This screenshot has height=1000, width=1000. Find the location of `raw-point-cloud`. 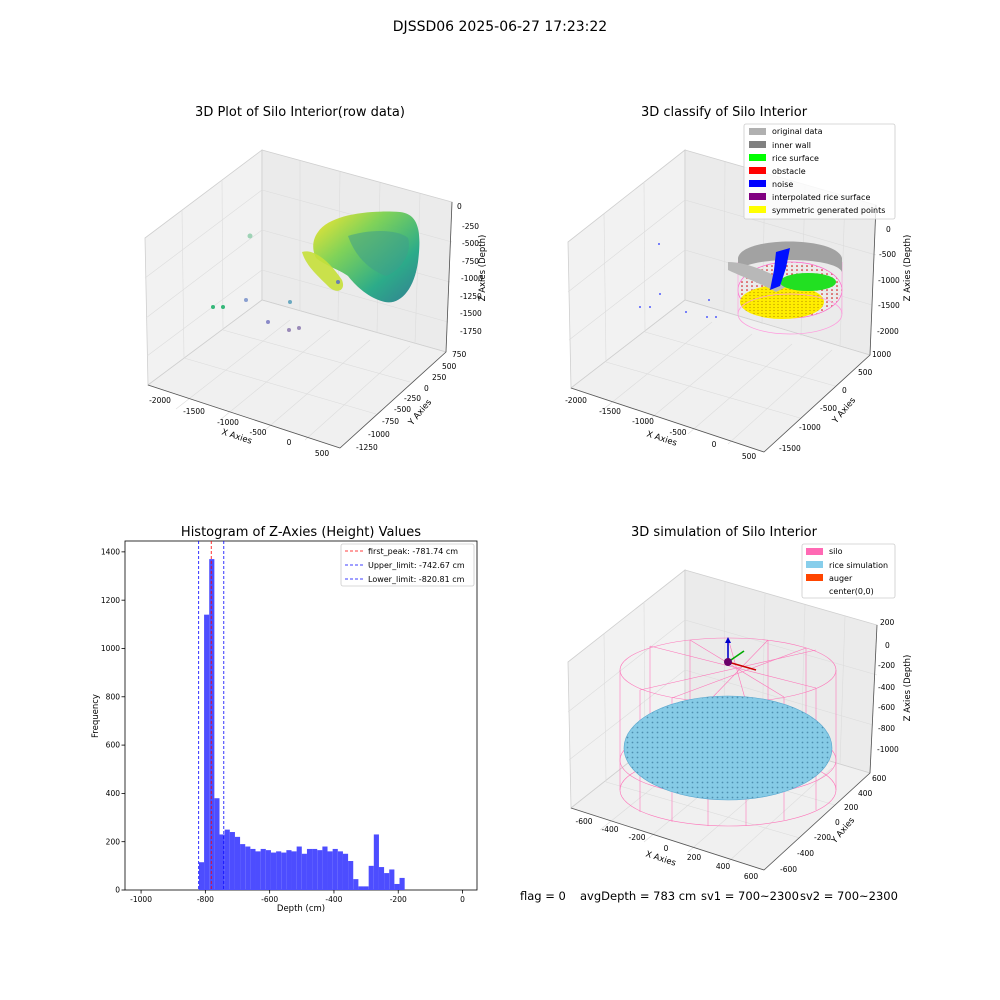

raw-point-cloud is located at coordinates (315, 271).